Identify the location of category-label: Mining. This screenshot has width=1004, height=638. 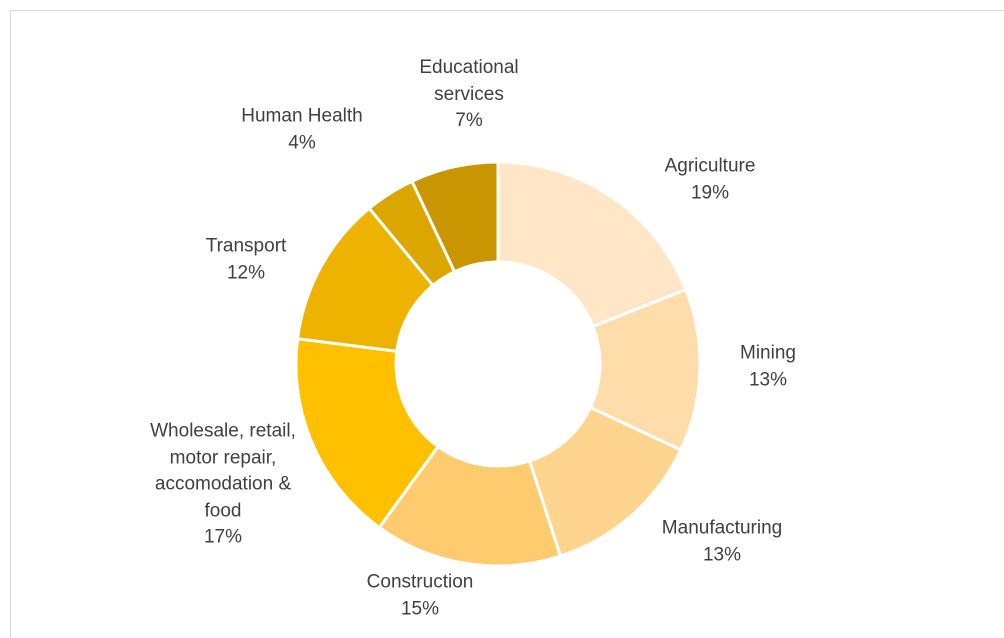
(768, 353).